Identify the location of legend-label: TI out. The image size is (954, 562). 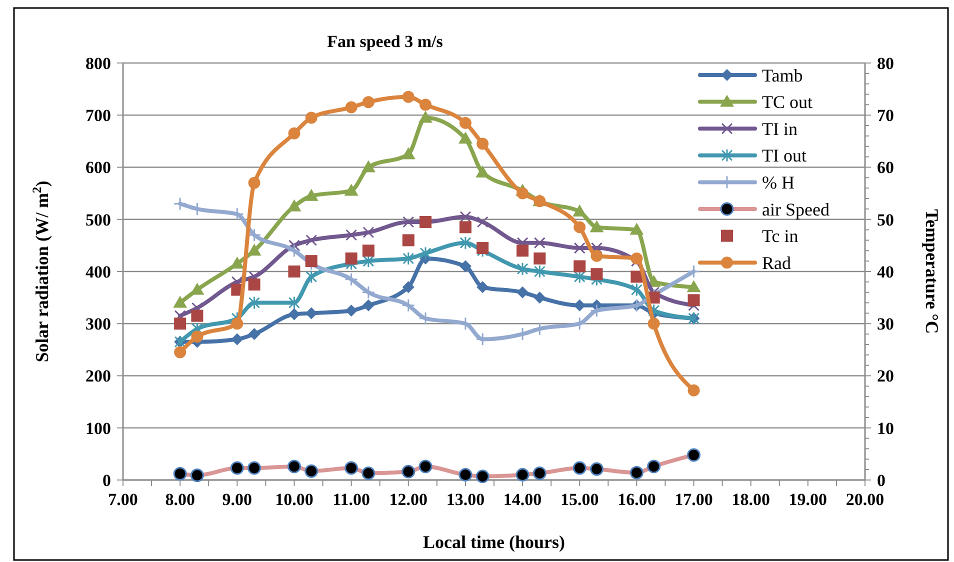
(784, 156).